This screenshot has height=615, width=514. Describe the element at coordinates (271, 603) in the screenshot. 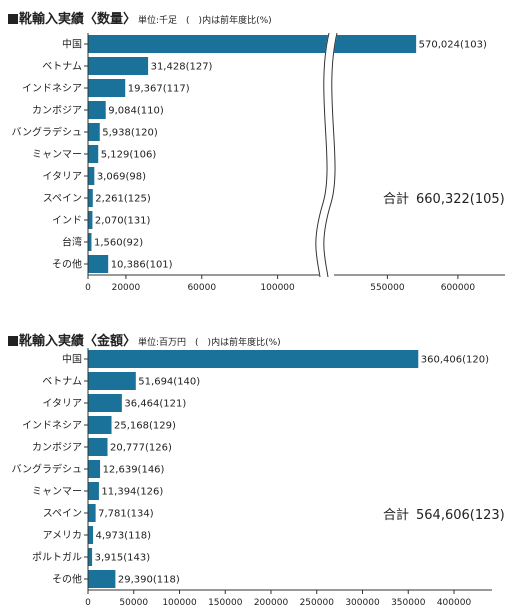

I see `x-tick-label: 200000` at that location.